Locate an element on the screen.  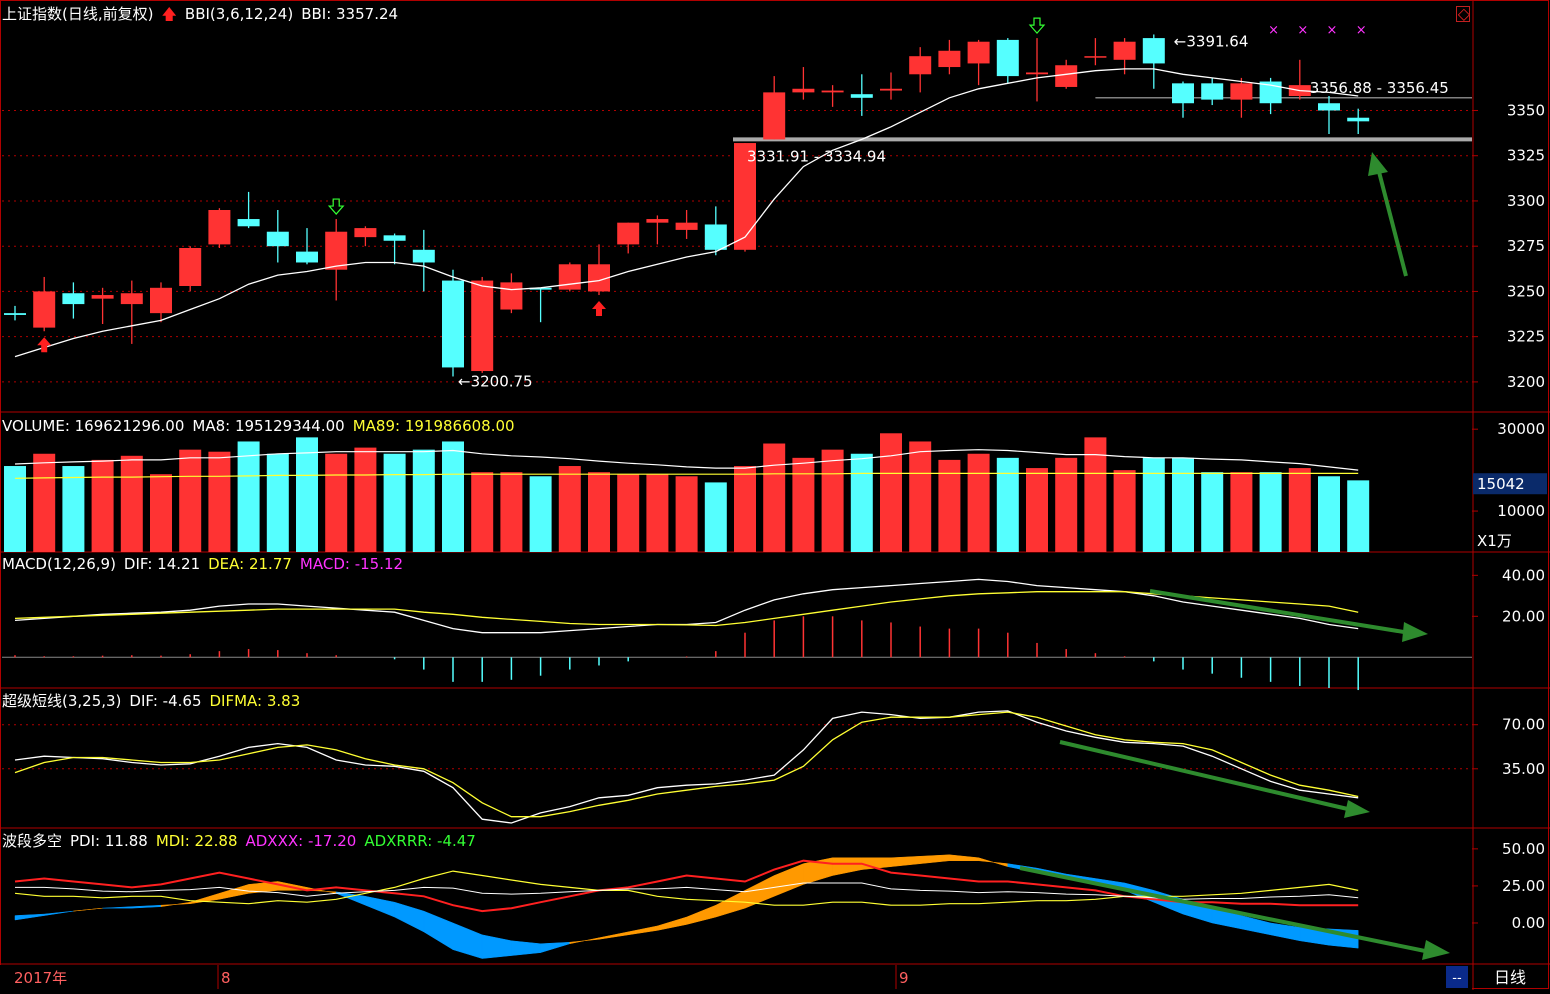
xaxis-label-year: 2017年 is located at coordinates (40, 978).